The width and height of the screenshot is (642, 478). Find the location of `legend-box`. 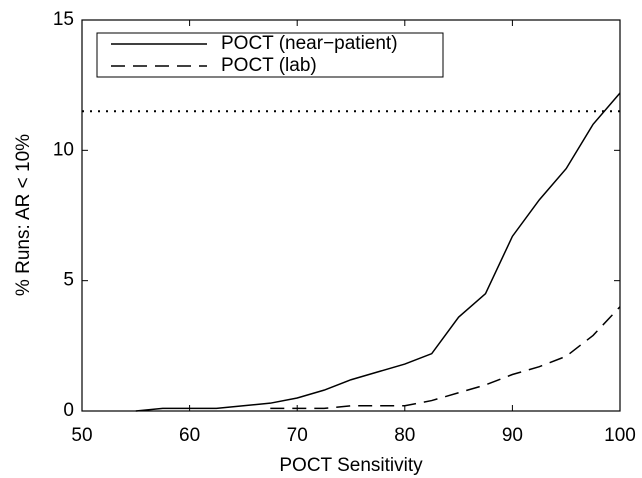

legend-box is located at coordinates (270, 55).